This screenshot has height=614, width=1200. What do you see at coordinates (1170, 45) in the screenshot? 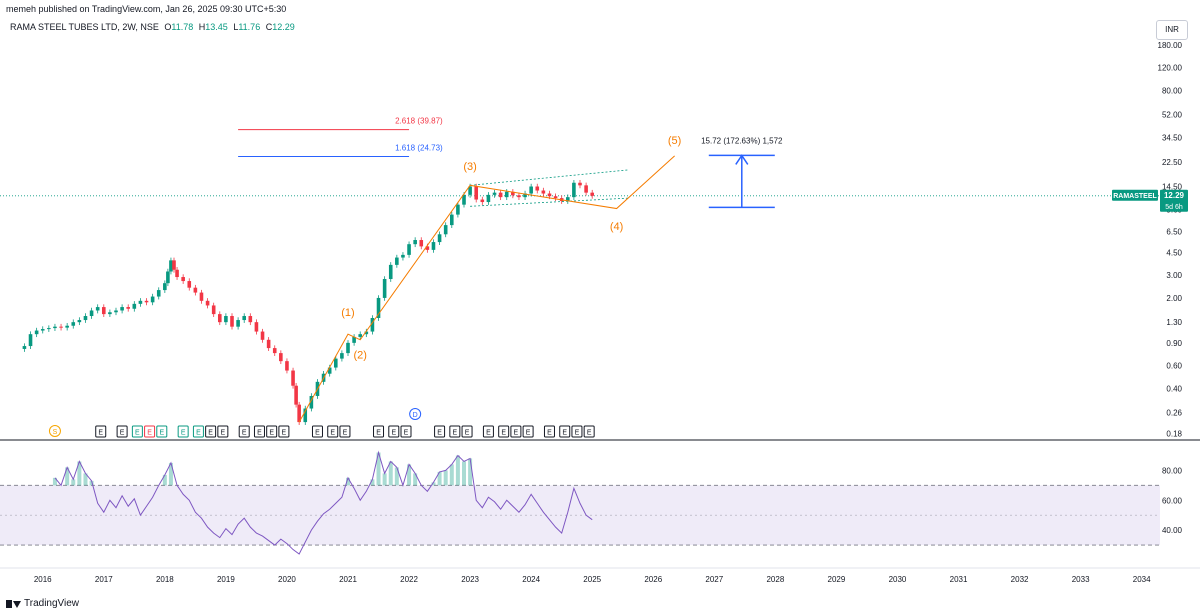
I see `price-tick-label: 180.00` at bounding box center [1170, 45].